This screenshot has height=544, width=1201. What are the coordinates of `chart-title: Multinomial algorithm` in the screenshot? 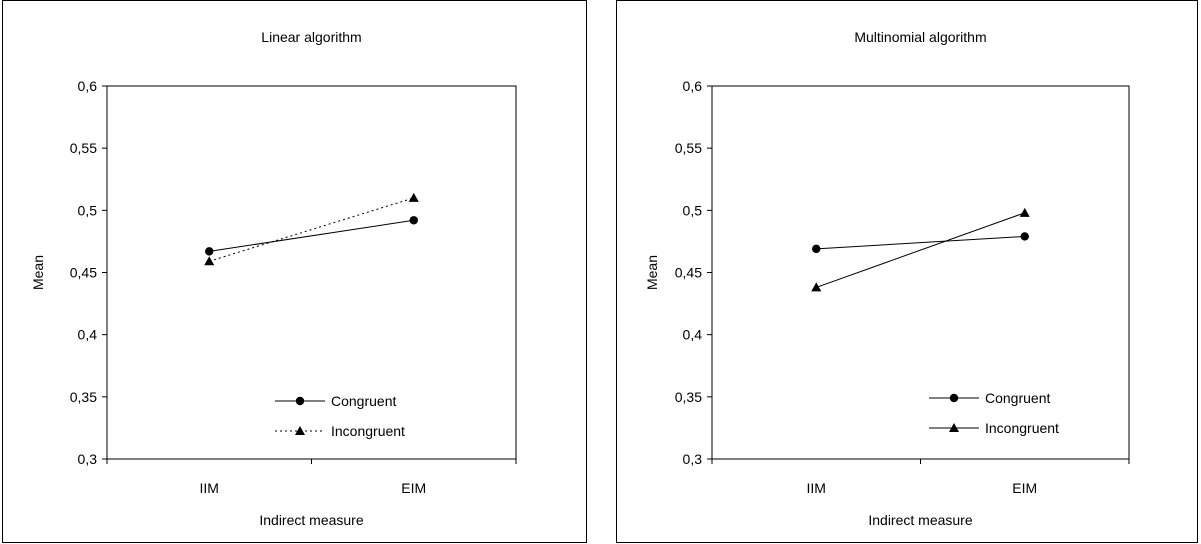 It's located at (920, 37).